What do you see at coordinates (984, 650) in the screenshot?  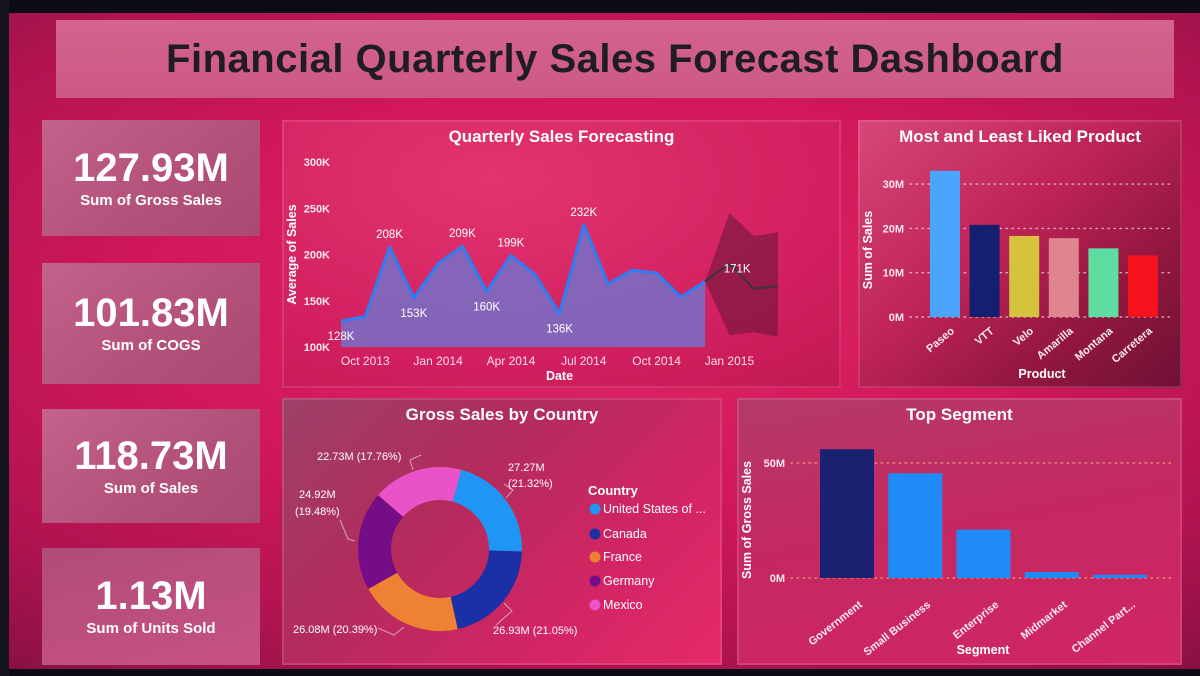 I see `x-axis-title: Segment` at bounding box center [984, 650].